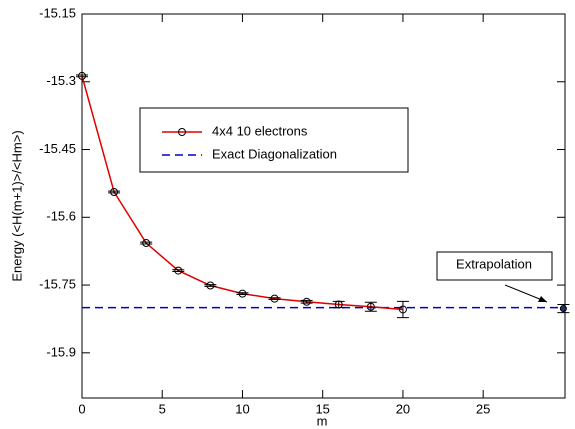 Image resolution: width=575 pixels, height=429 pixels. What do you see at coordinates (242, 408) in the screenshot?
I see `x-tick-label: 10` at bounding box center [242, 408].